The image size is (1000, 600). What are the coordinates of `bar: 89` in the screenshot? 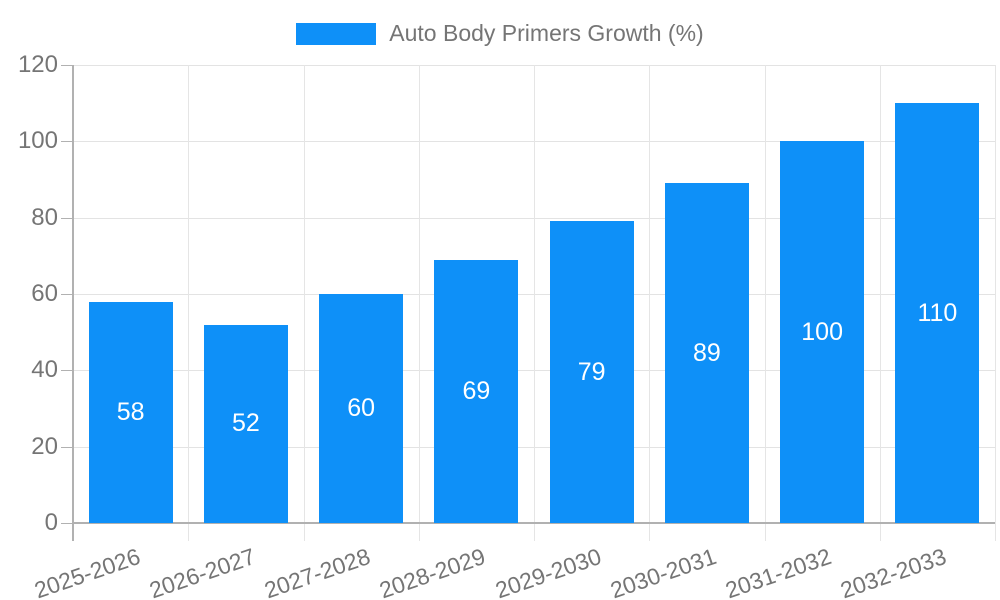 It's located at (706, 353).